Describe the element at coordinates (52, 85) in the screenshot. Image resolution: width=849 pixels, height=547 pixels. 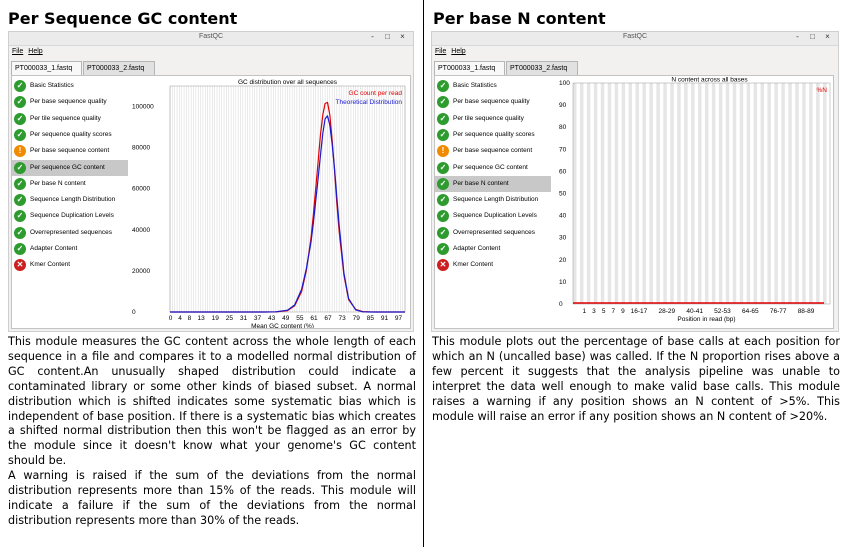
I see `module-label: Basic Statistics` at that location.